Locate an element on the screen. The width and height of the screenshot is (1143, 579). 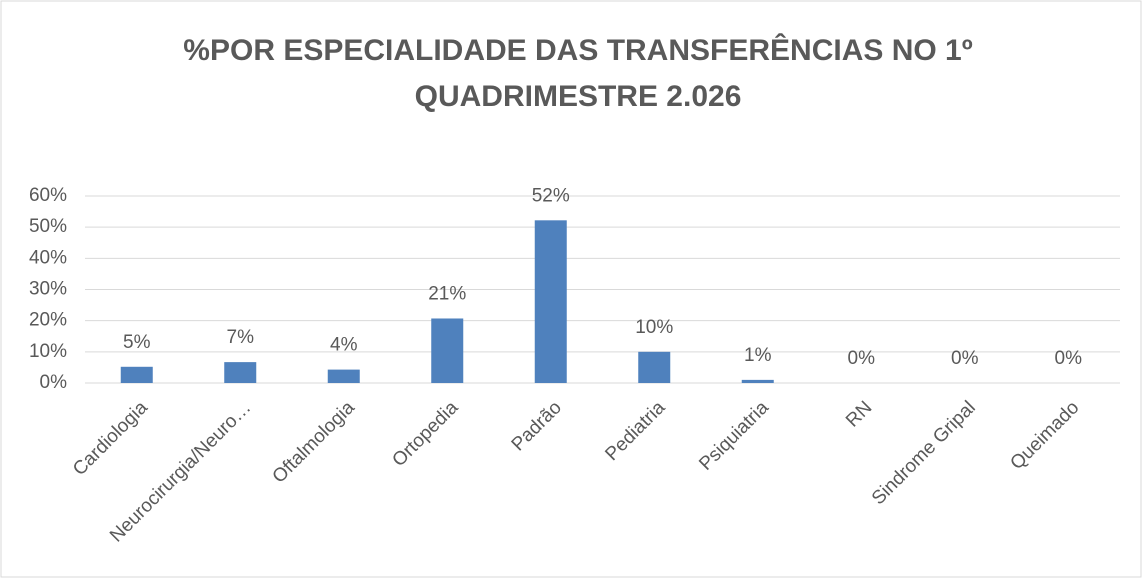
data-label: 21% is located at coordinates (447, 294).